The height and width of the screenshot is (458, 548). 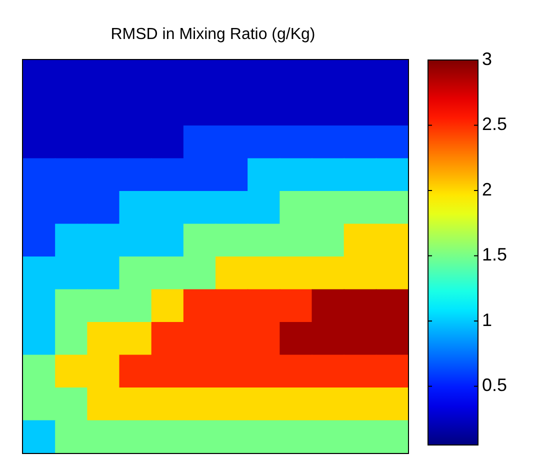 I want to click on color-bar-label: 1, so click(x=487, y=320).